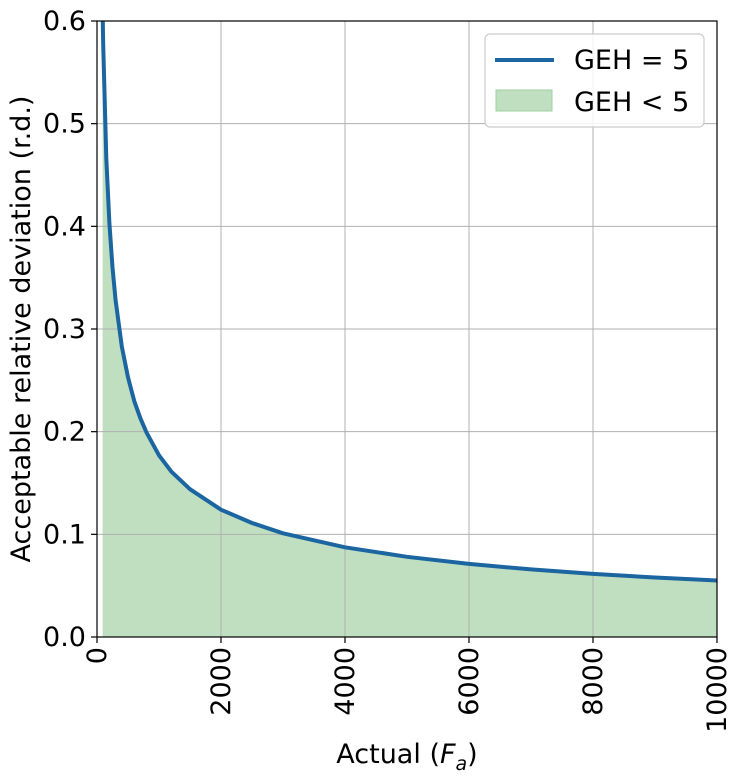 Image resolution: width=741 pixels, height=781 pixels. What do you see at coordinates (594, 80) in the screenshot?
I see `legend: GEH = 5 GEH < 5` at bounding box center [594, 80].